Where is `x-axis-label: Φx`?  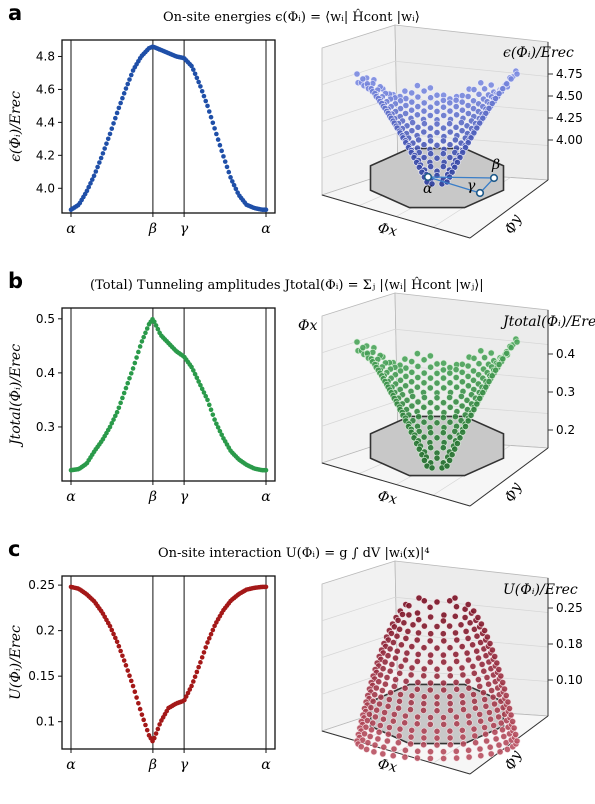
x-axis-label: Φx is located at coordinates (387, 230).